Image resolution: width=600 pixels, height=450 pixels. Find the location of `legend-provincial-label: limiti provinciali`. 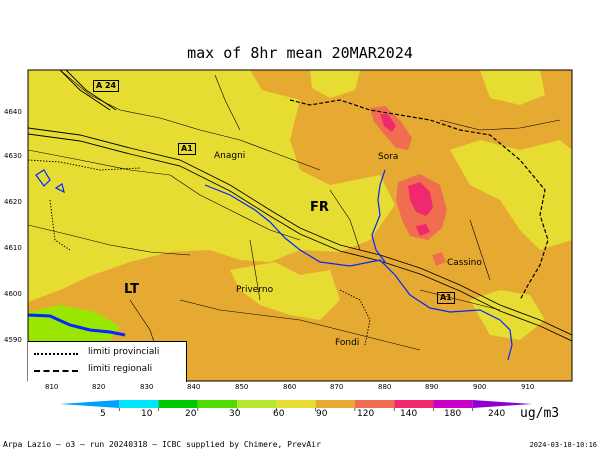

legend-provincial-label: limiti provinciali is located at coordinates (124, 352).